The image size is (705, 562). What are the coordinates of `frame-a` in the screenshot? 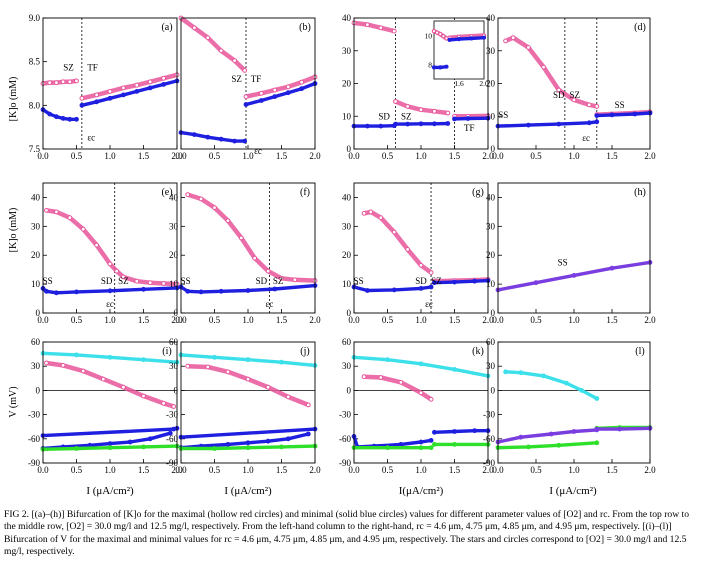 It's located at (110, 83).